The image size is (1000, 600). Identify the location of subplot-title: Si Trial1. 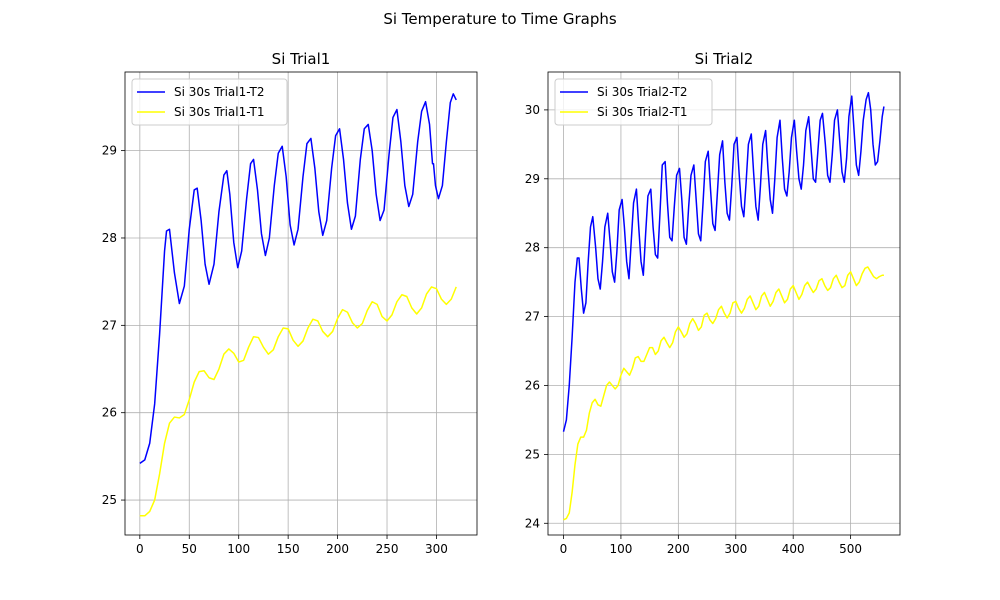
(301, 59).